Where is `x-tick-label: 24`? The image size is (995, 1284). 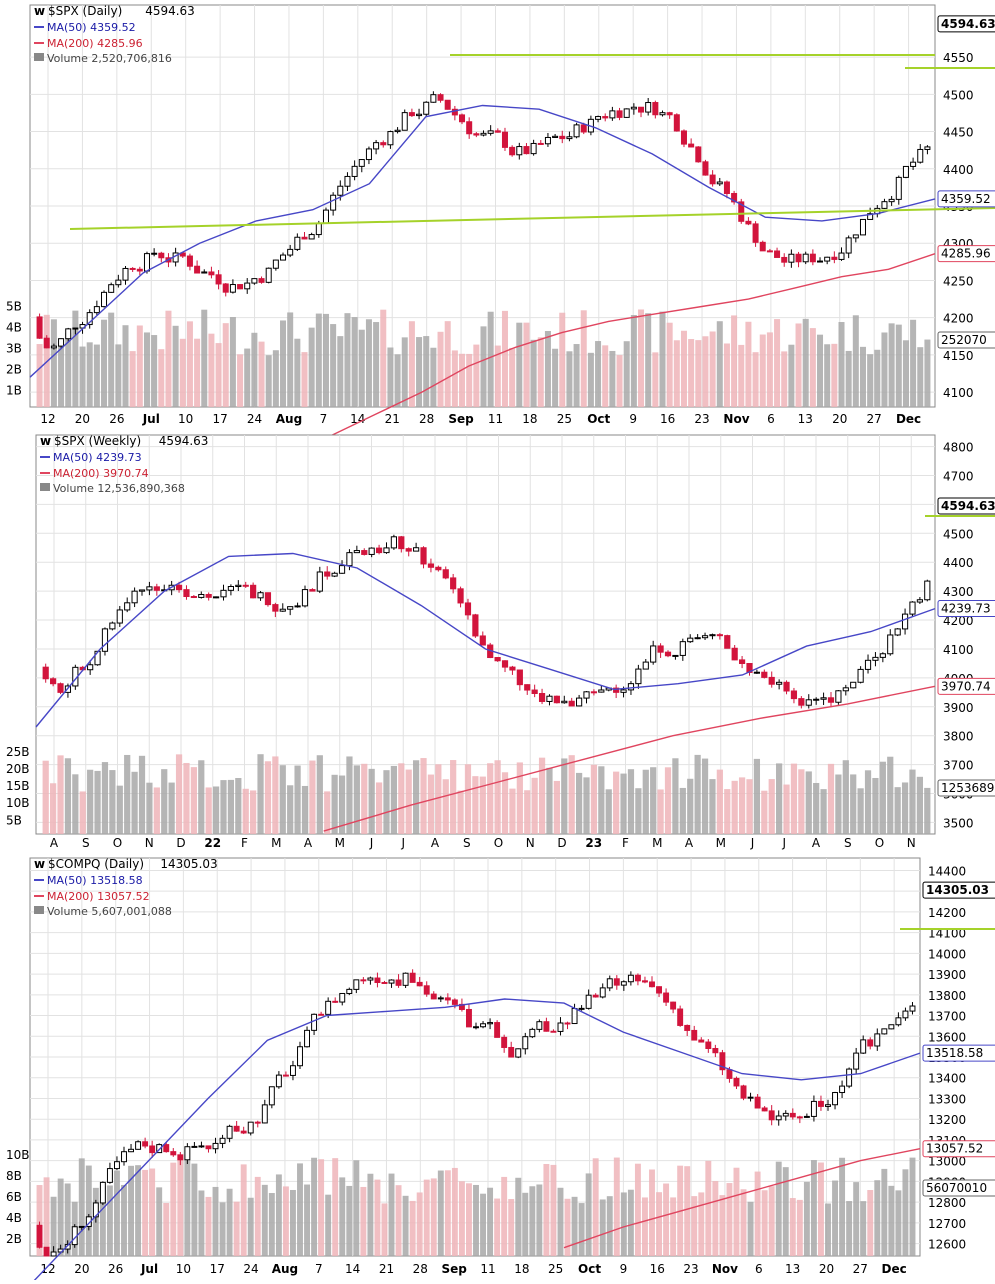
x-tick-label: 24 is located at coordinates (250, 1269).